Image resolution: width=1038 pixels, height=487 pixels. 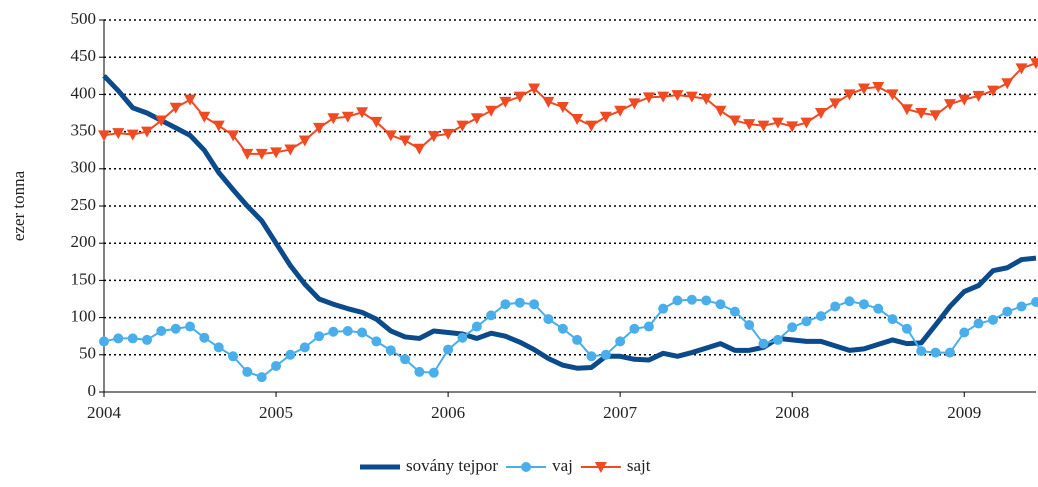 I want to click on y-tick-label: 150, so click(x=84, y=278).